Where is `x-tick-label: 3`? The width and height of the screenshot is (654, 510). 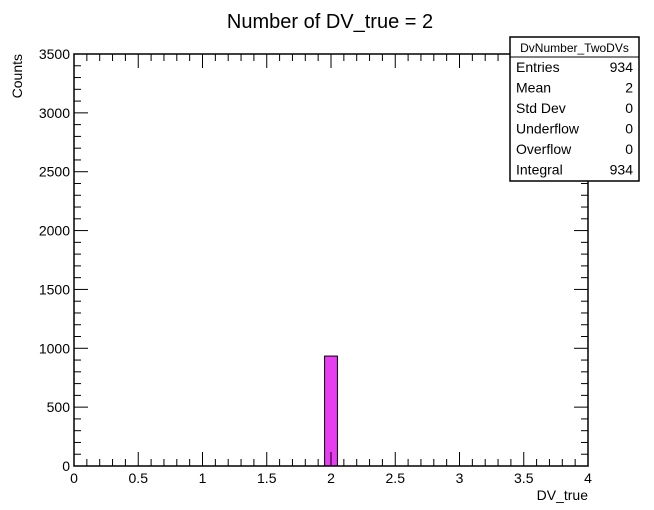 x-tick-label: 3 is located at coordinates (460, 478).